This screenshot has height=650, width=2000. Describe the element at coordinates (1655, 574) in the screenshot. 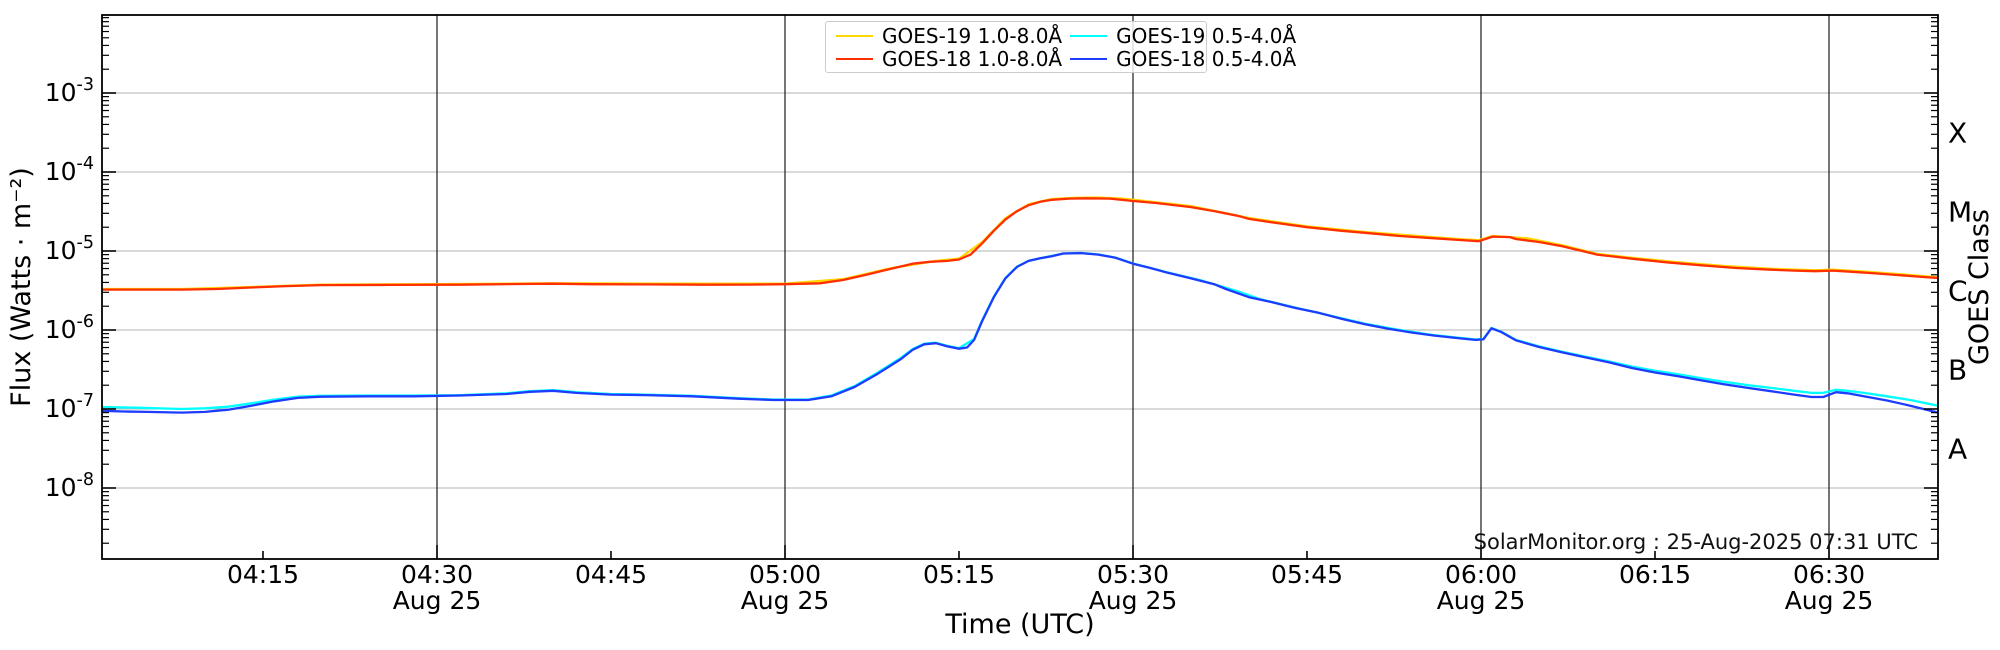

I see `x-tick-label: 06:15` at that location.